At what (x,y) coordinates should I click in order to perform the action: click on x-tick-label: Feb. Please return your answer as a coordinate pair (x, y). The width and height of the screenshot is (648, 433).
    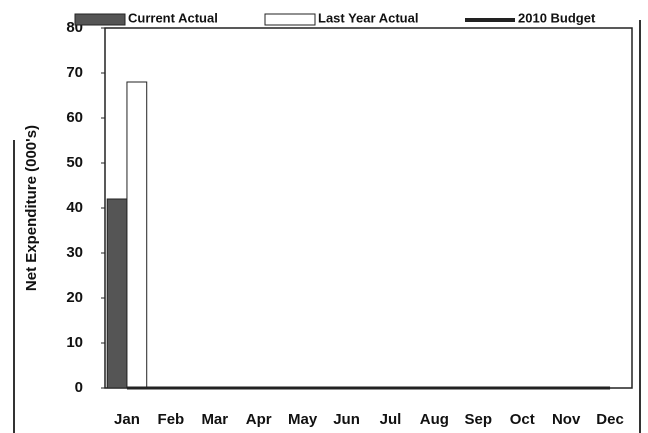
    Looking at the image, I should click on (171, 419).